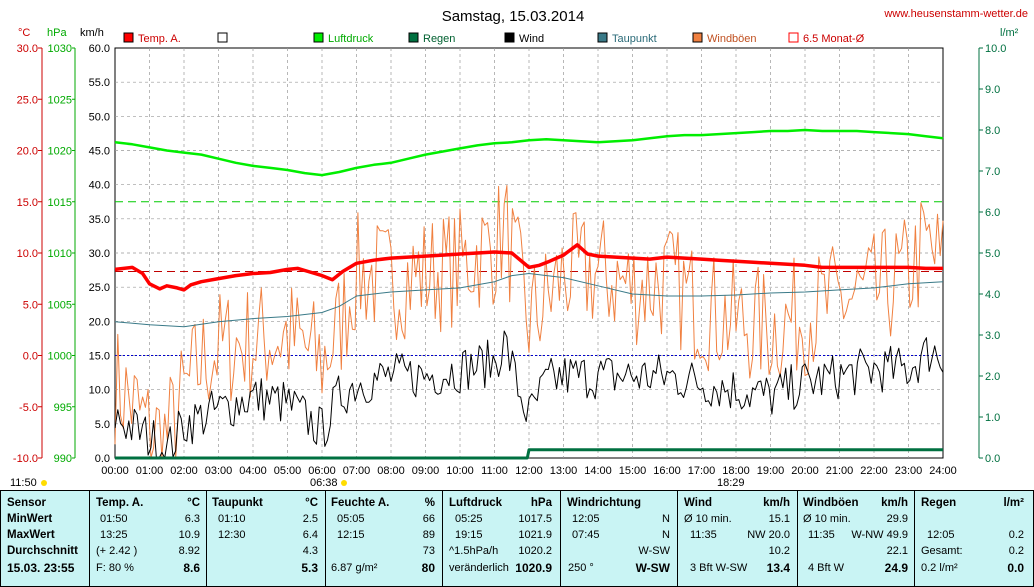  Describe the element at coordinates (99, 49) in the screenshot. I see `wind-tick-label: 60.0` at that location.